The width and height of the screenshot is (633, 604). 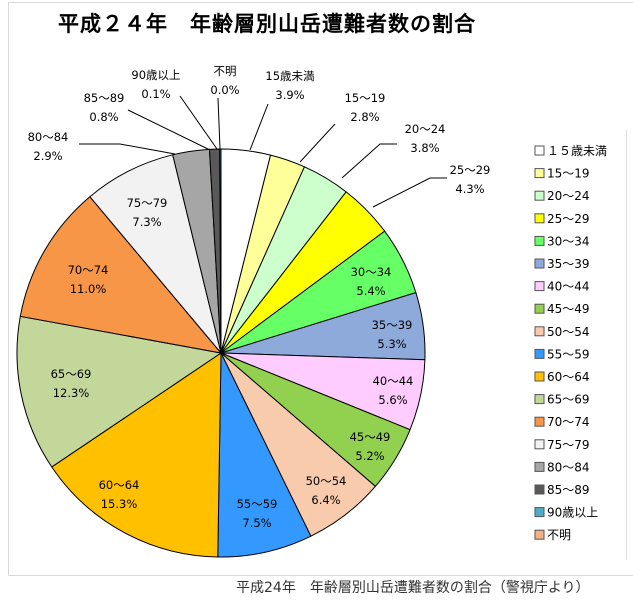 What do you see at coordinates (119, 485) in the screenshot?
I see `data-label-category: 60～64` at bounding box center [119, 485].